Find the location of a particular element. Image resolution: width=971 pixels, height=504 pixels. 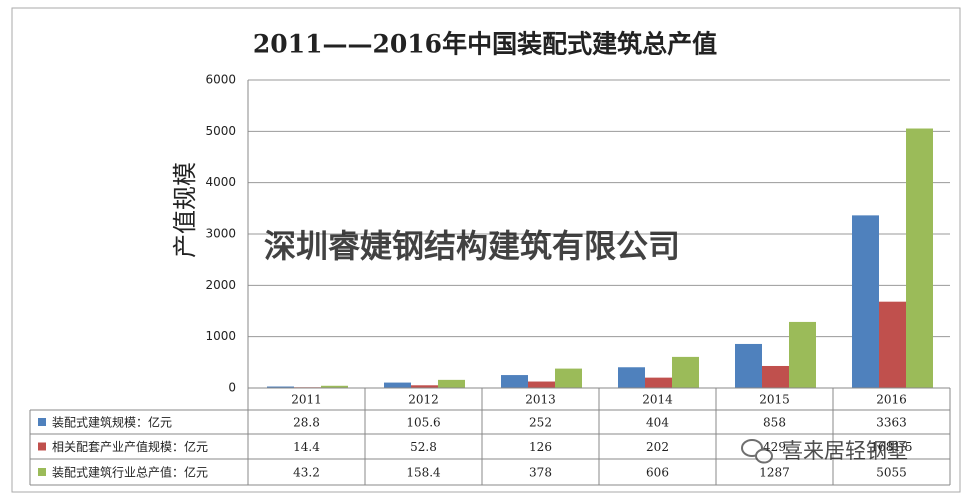

y-tick-label: 5000 is located at coordinates (220, 131).